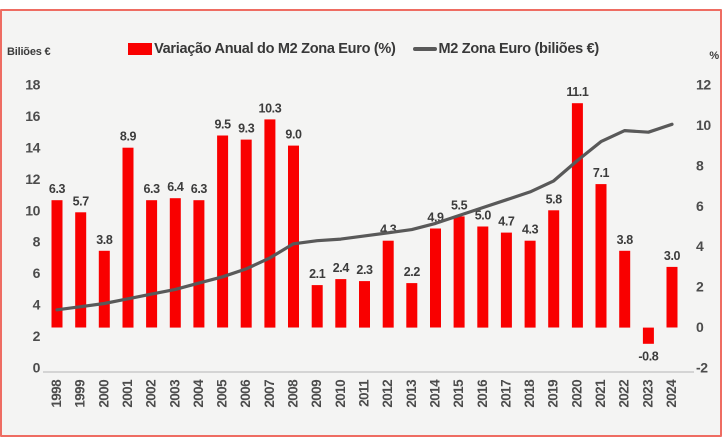  I want to click on year-label-2001: 2001, so click(127, 393).